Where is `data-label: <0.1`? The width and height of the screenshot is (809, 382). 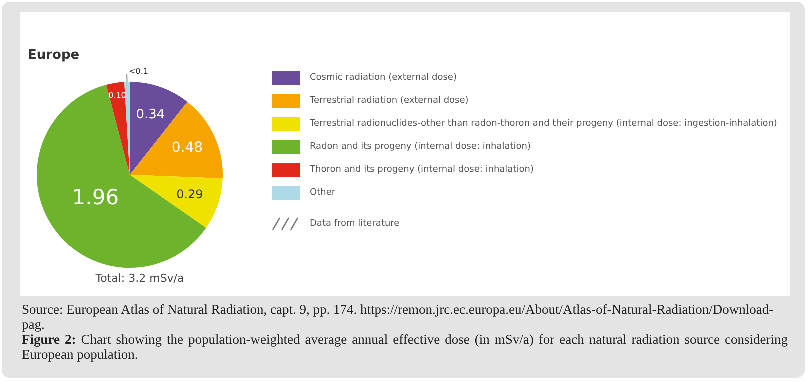 data-label: <0.1 is located at coordinates (138, 71).